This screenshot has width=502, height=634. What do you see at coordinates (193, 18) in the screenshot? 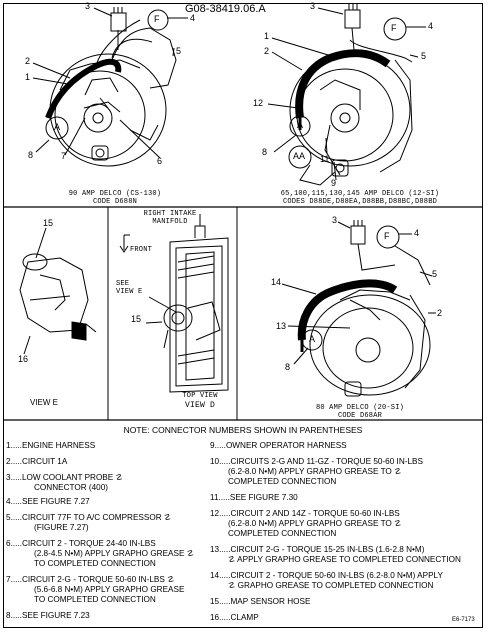
I see `callout-tl-4: 4` at bounding box center [193, 18].